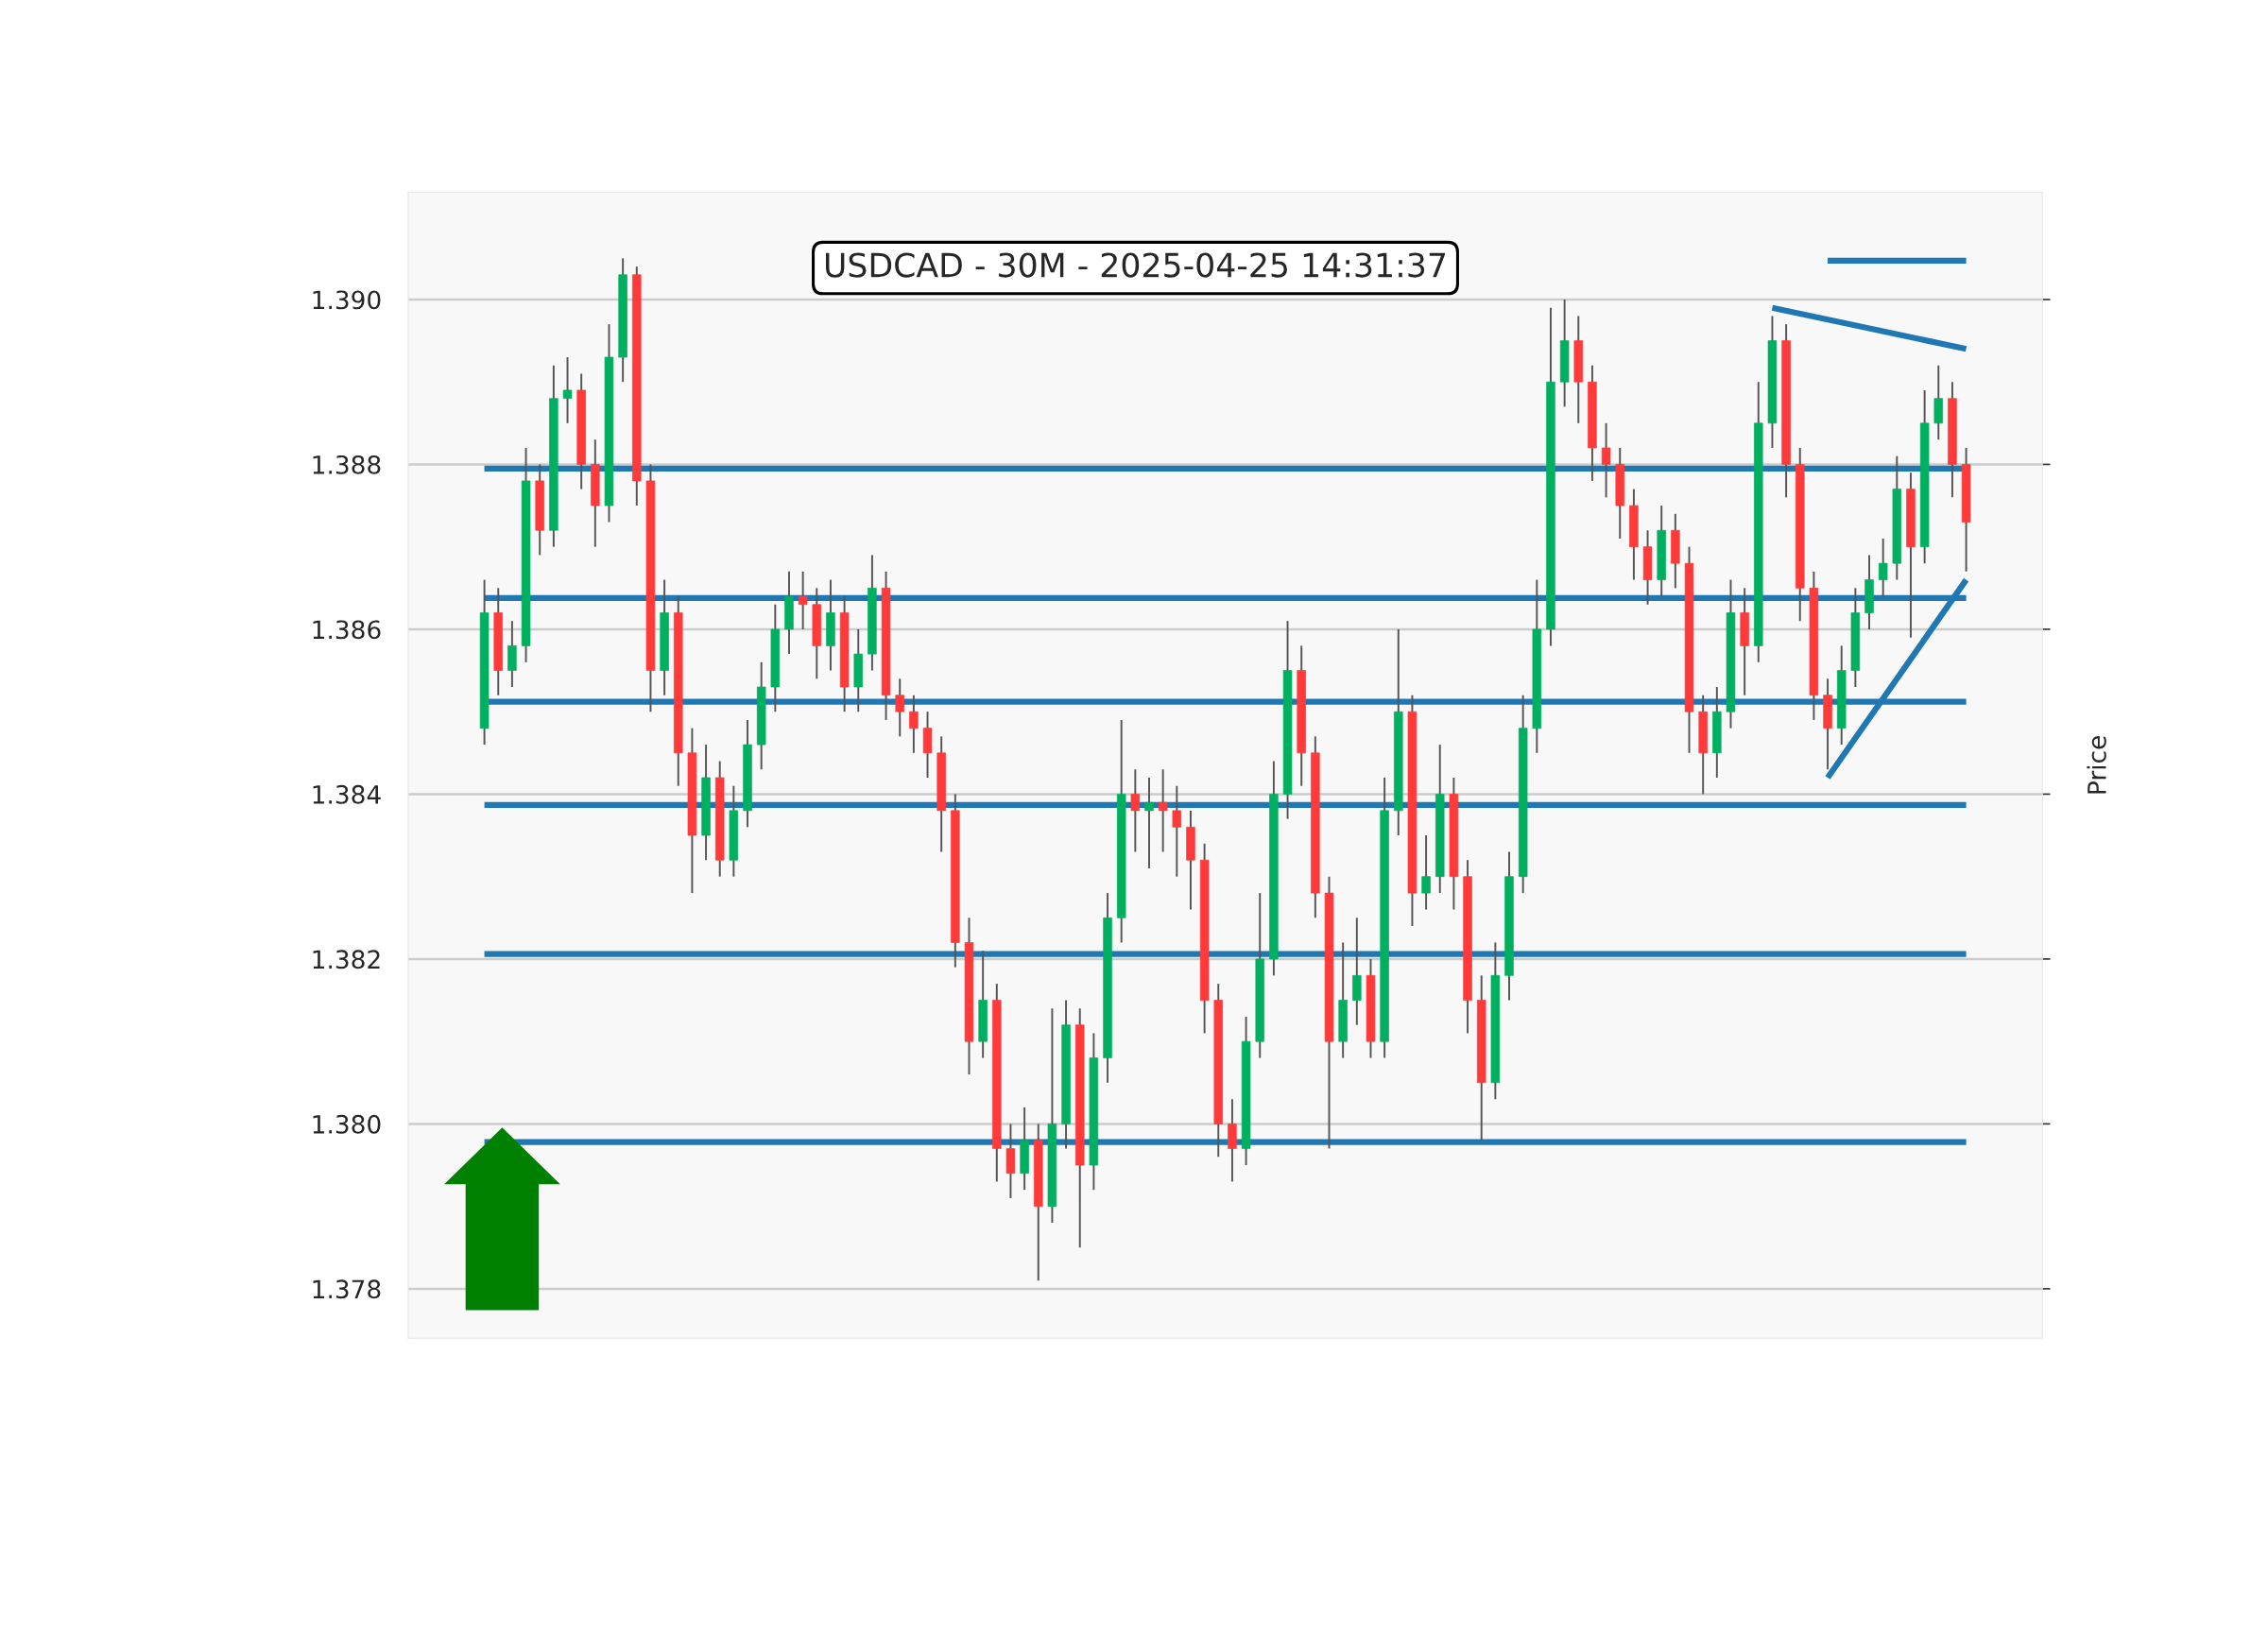 Image resolution: width=2268 pixels, height=1630 pixels. I want to click on y-tick-label: 1.390, so click(347, 300).